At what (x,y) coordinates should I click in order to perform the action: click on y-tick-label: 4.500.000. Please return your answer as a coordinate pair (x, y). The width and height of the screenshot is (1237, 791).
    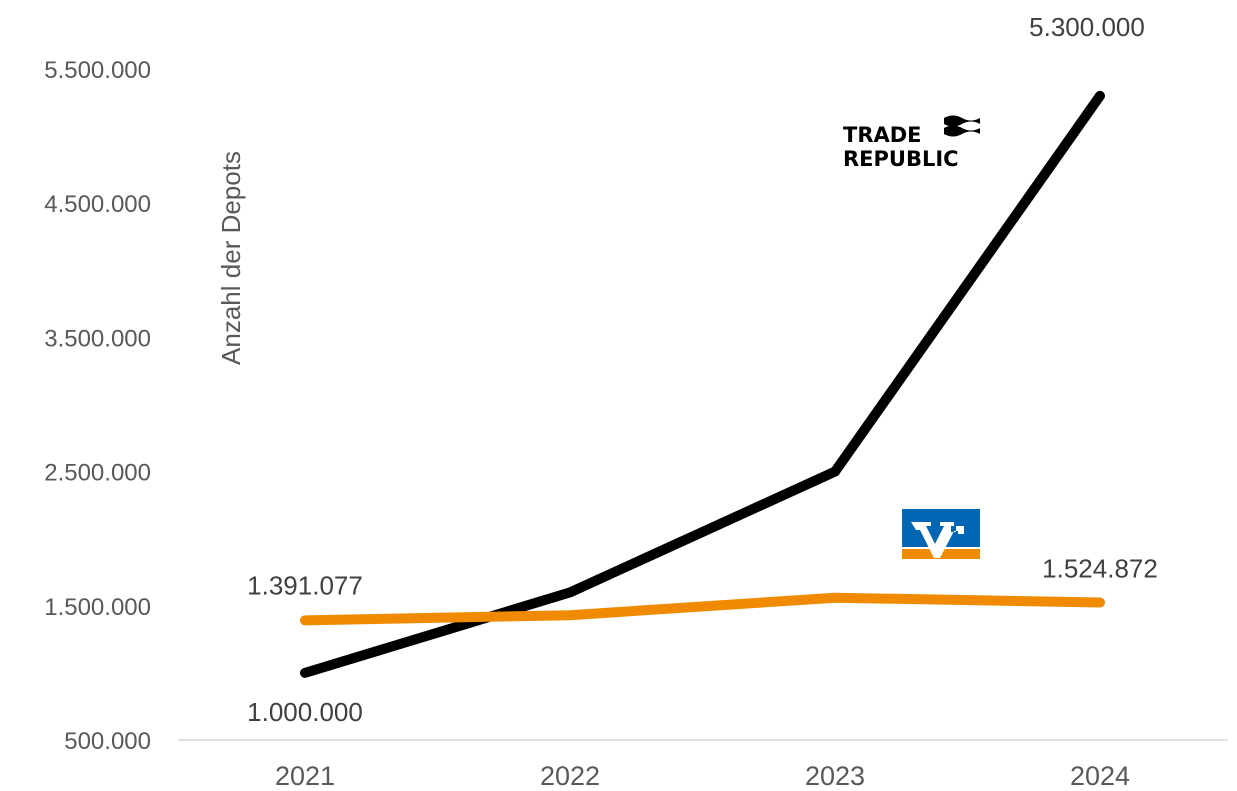
    Looking at the image, I should click on (97, 204).